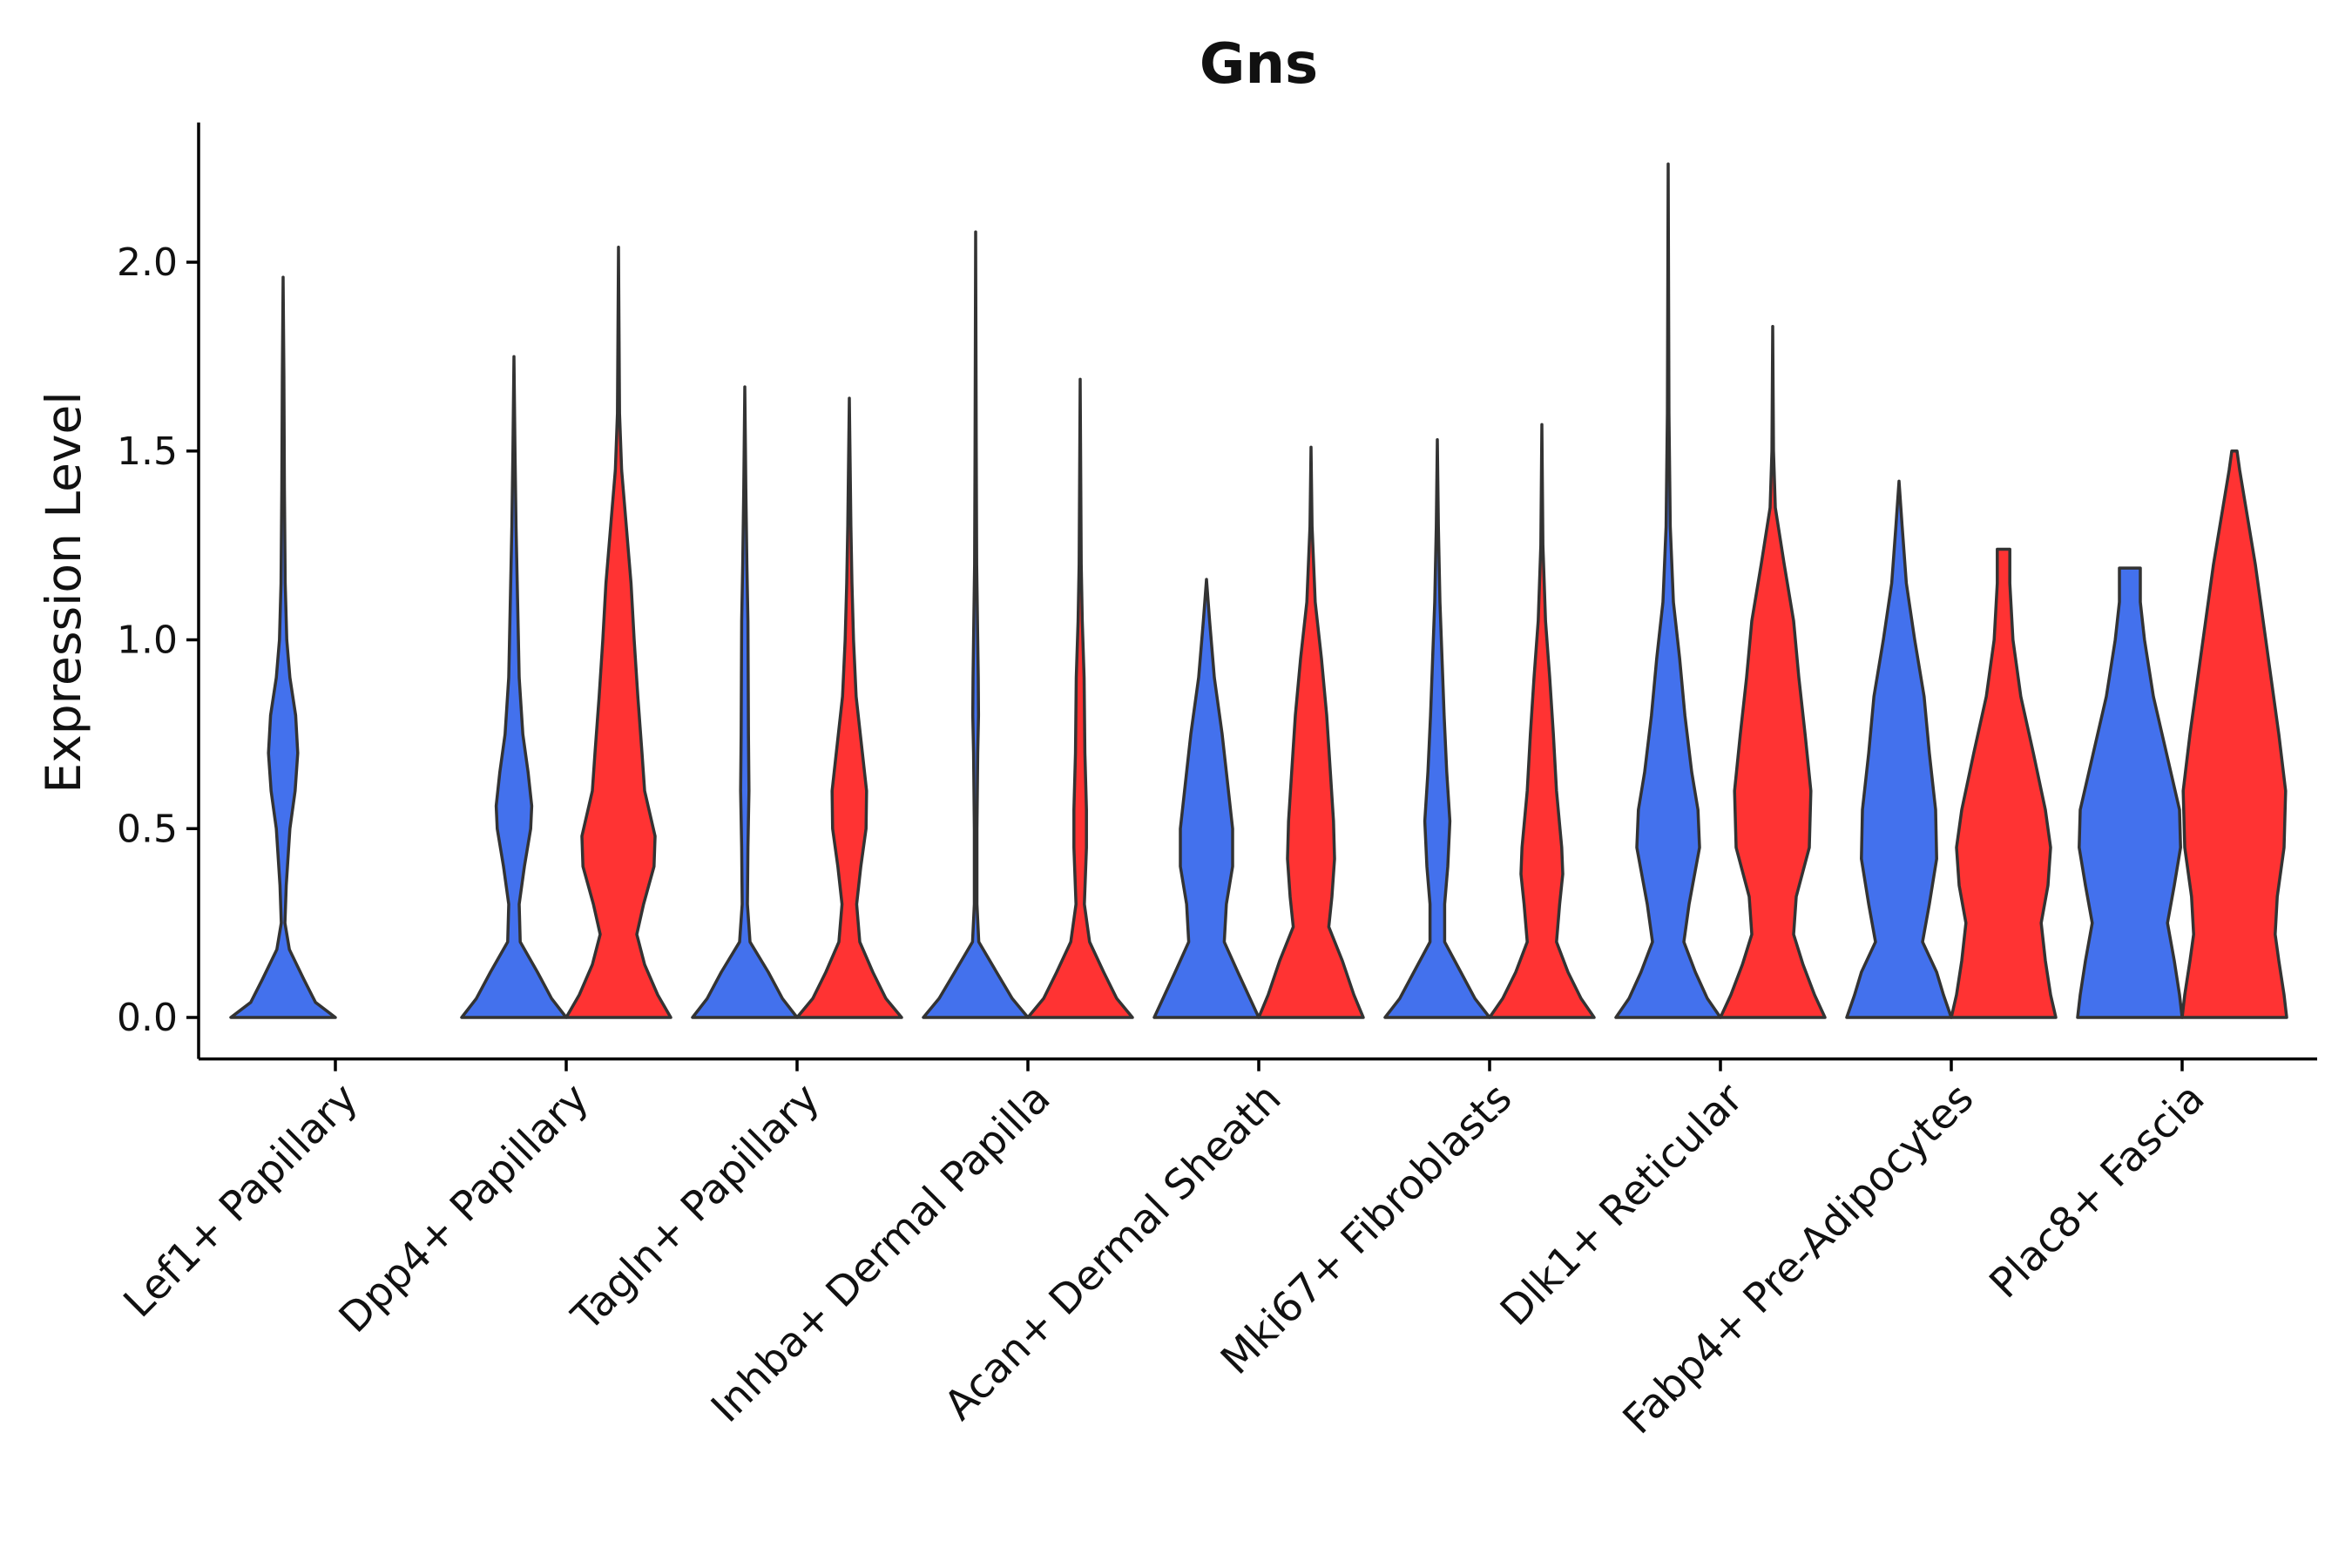  What do you see at coordinates (1259, 64) in the screenshot?
I see `chart-title: Gns` at bounding box center [1259, 64].